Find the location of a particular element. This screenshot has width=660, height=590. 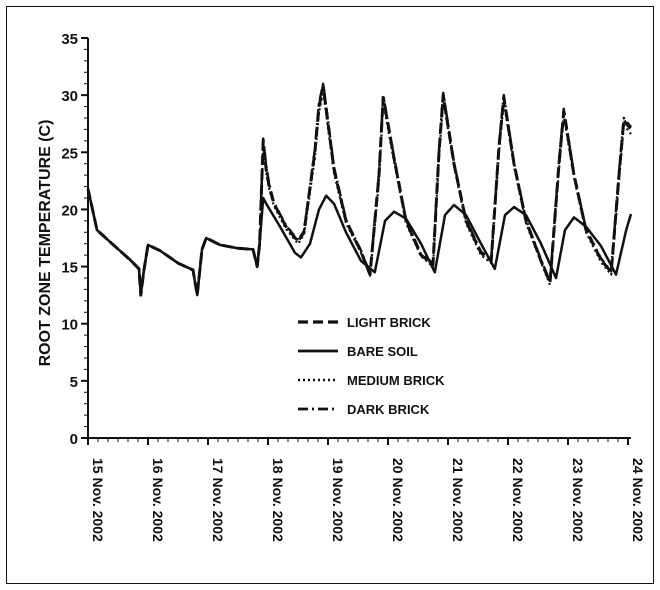

y-tick-label: 0 is located at coordinates (74, 439).